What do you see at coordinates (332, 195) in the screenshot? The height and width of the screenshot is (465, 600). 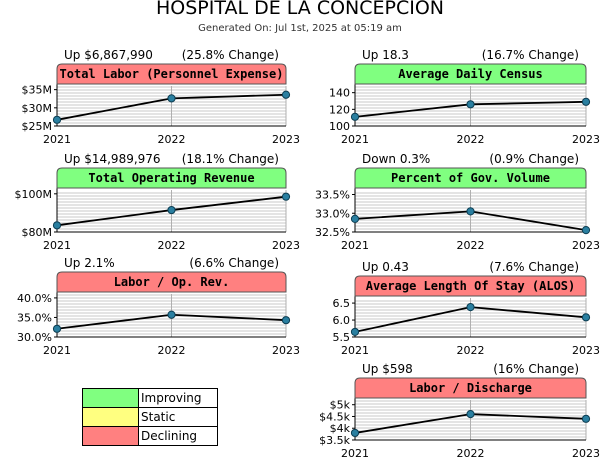 I see `y-tick-label: 33.5%` at bounding box center [332, 195].